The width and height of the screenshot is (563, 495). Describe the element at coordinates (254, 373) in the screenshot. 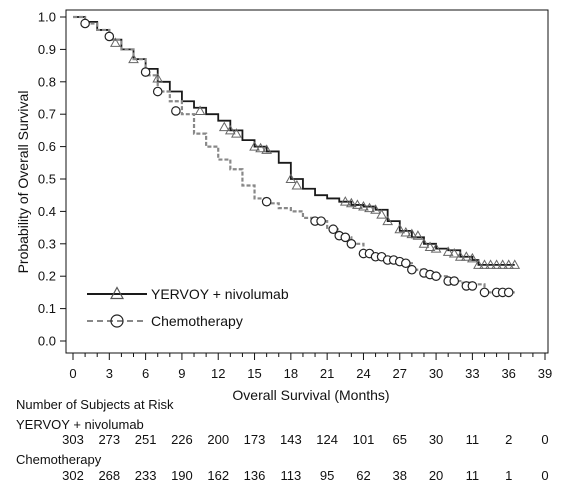

I see `x-tick-label: 15` at that location.